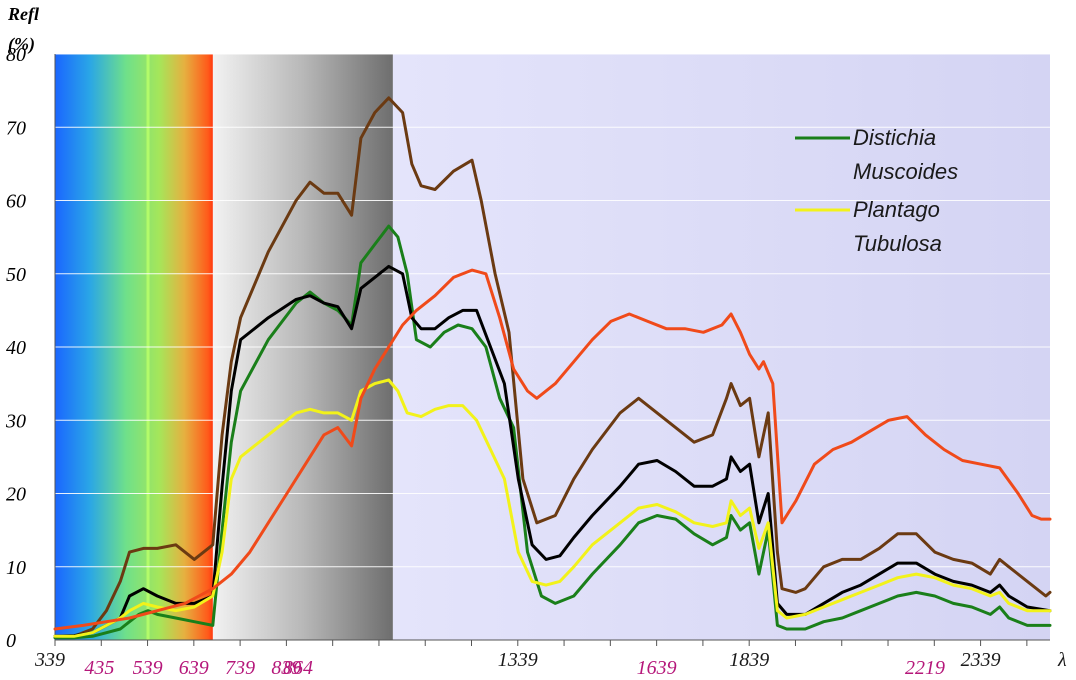 Image resolution: width=1076 pixels, height=680 pixels. Describe the element at coordinates (15, 421) in the screenshot. I see `y-tick-label-30: 30` at that location.